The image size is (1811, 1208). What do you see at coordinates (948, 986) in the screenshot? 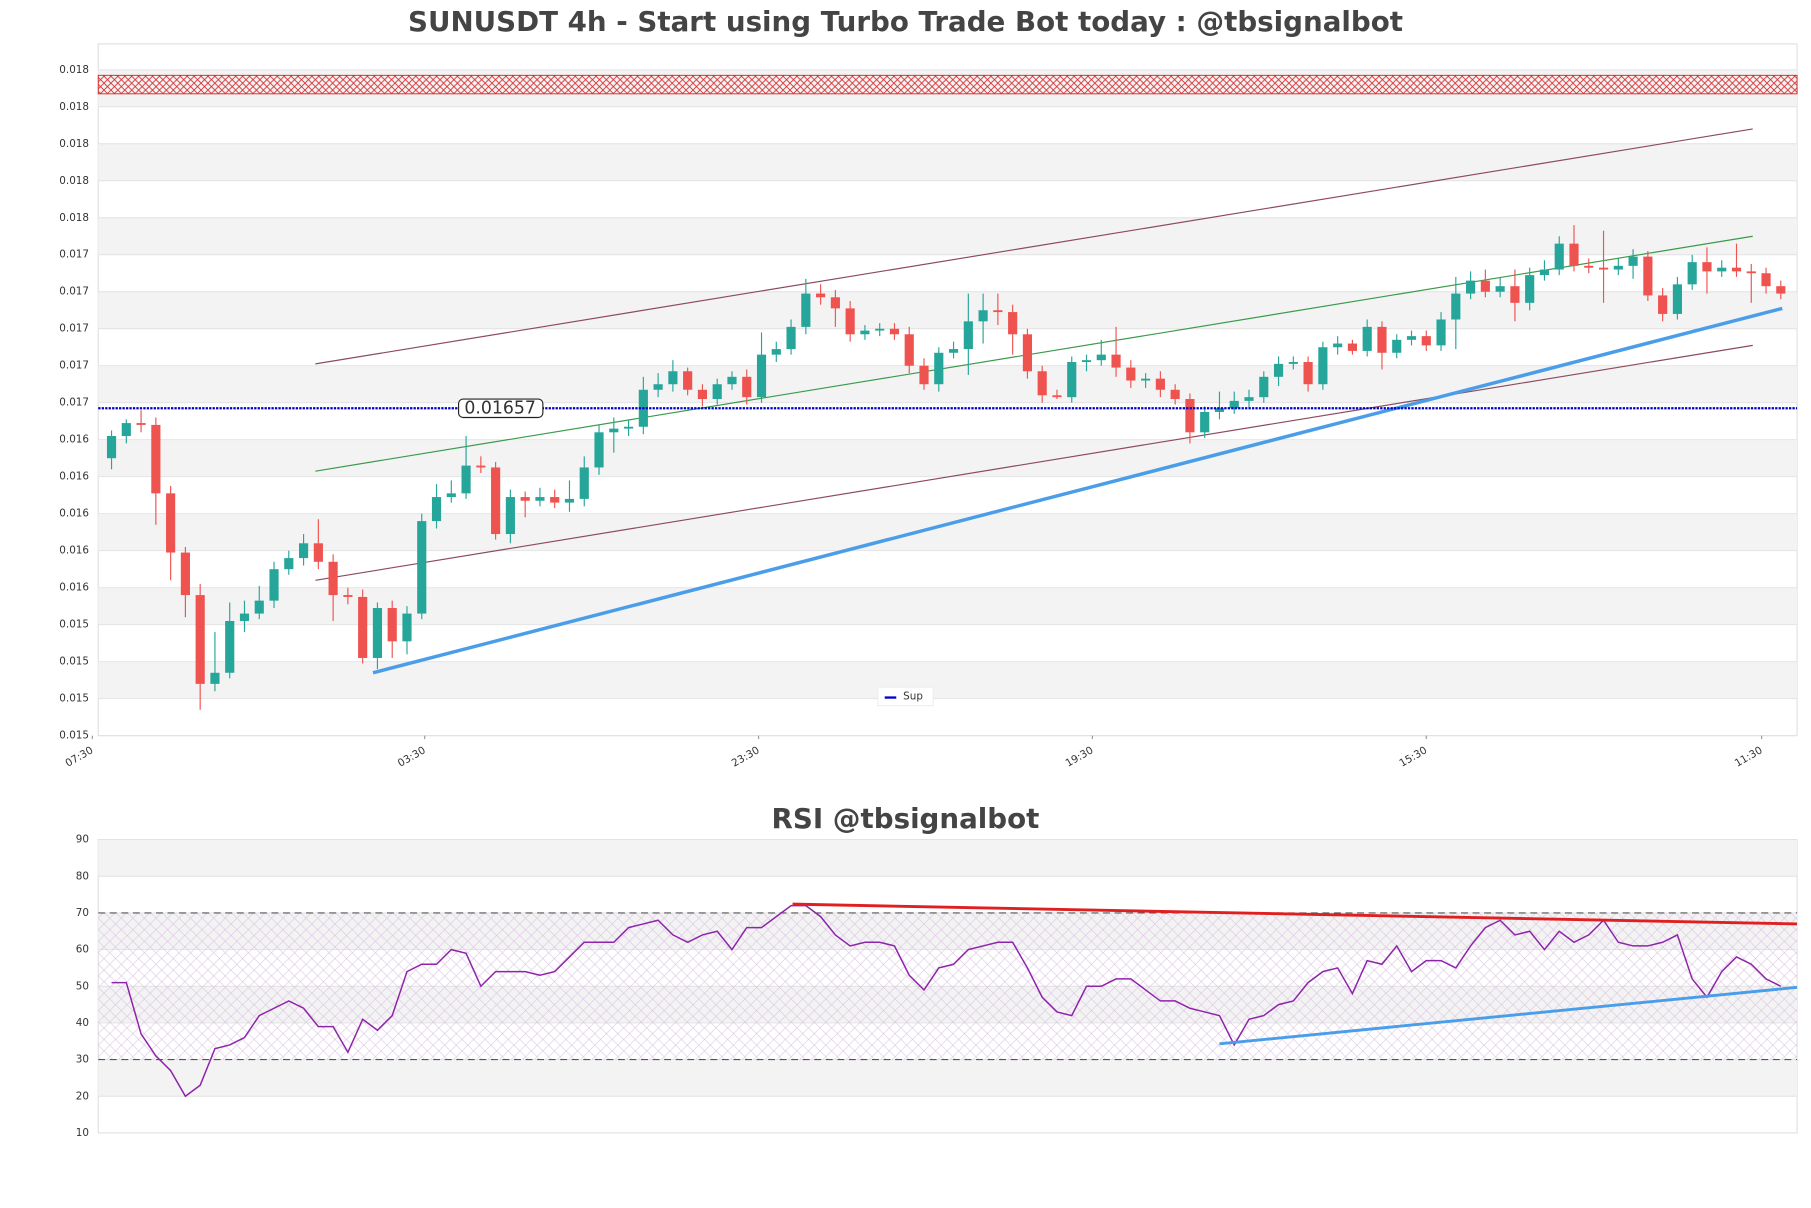
I see `level-band` at bounding box center [948, 986].